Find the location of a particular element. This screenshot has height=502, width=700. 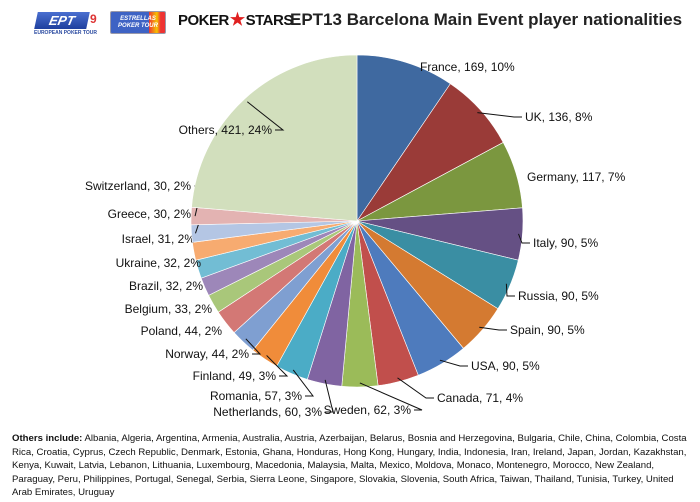

leader-line-norway is located at coordinates (253, 346).